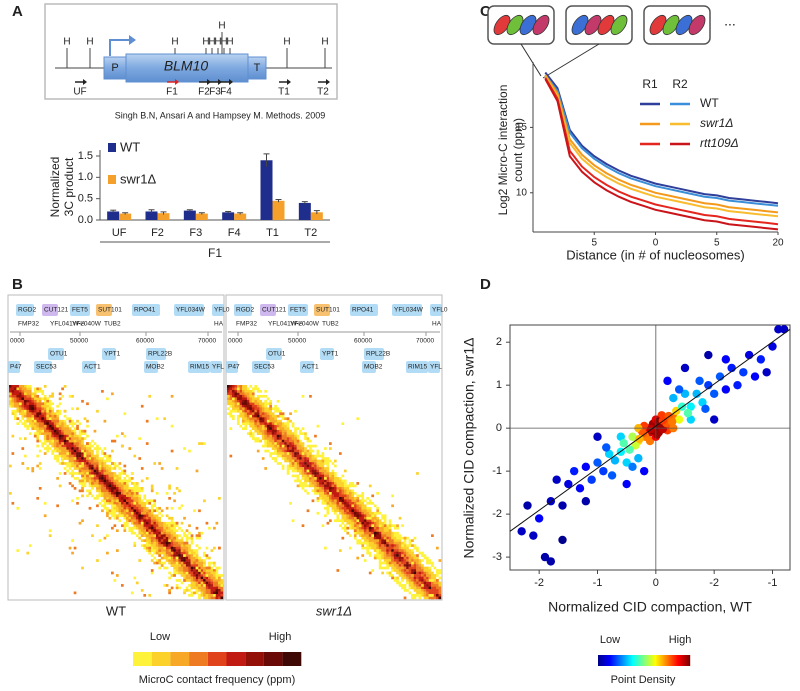  Describe the element at coordinates (571, 61) in the screenshot. I see `connector` at that location.